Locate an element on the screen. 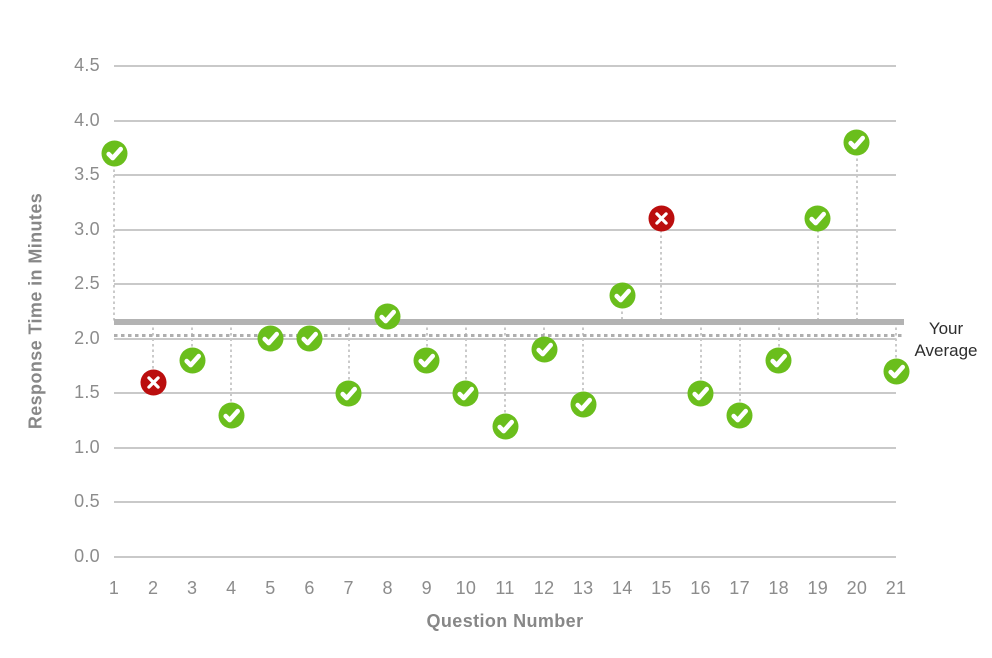  gridline-y-0.5 is located at coordinates (505, 502).